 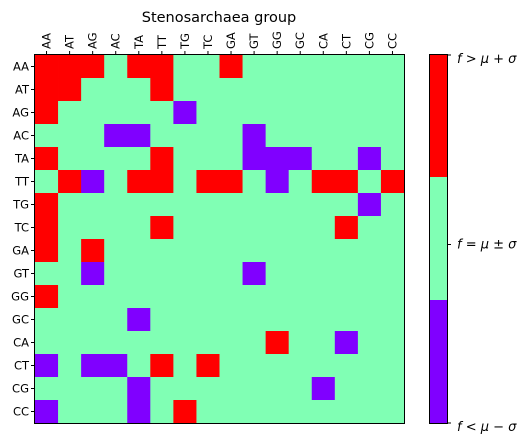 I want to click on heatmap-cell-TG-AC, so click(x=116, y=205).